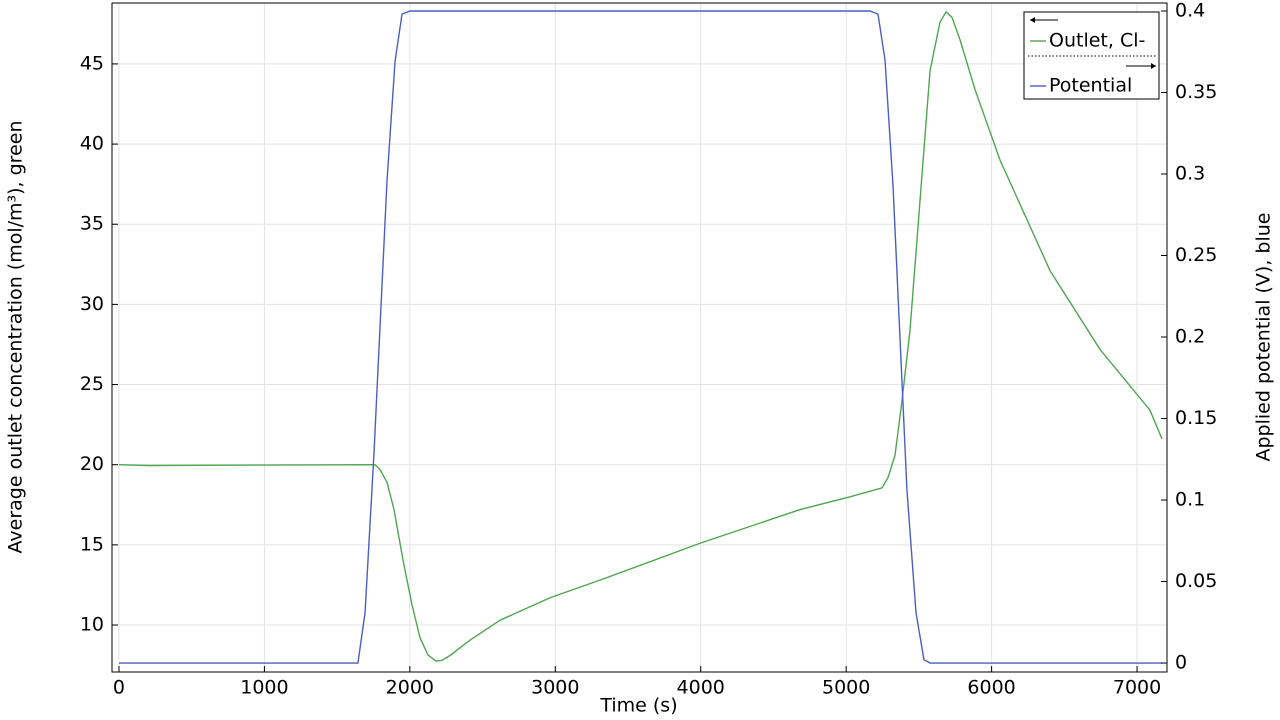 The height and width of the screenshot is (720, 1280). Describe the element at coordinates (92, 63) in the screenshot. I see `y-tick-label: 45` at that location.